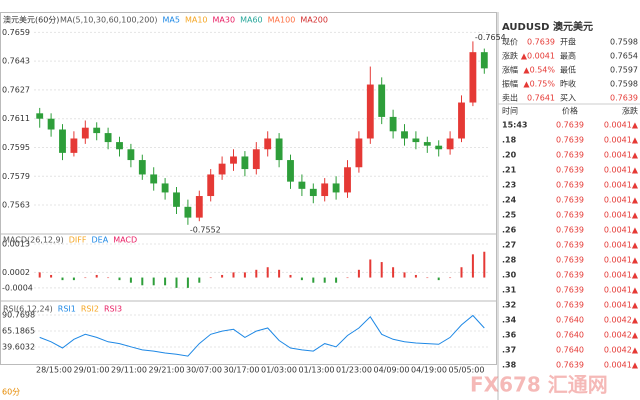 Image resolution: width=640 pixels, height=400 pixels. Describe the element at coordinates (314, 20) in the screenshot. I see `legend-entry: MA200` at that location.